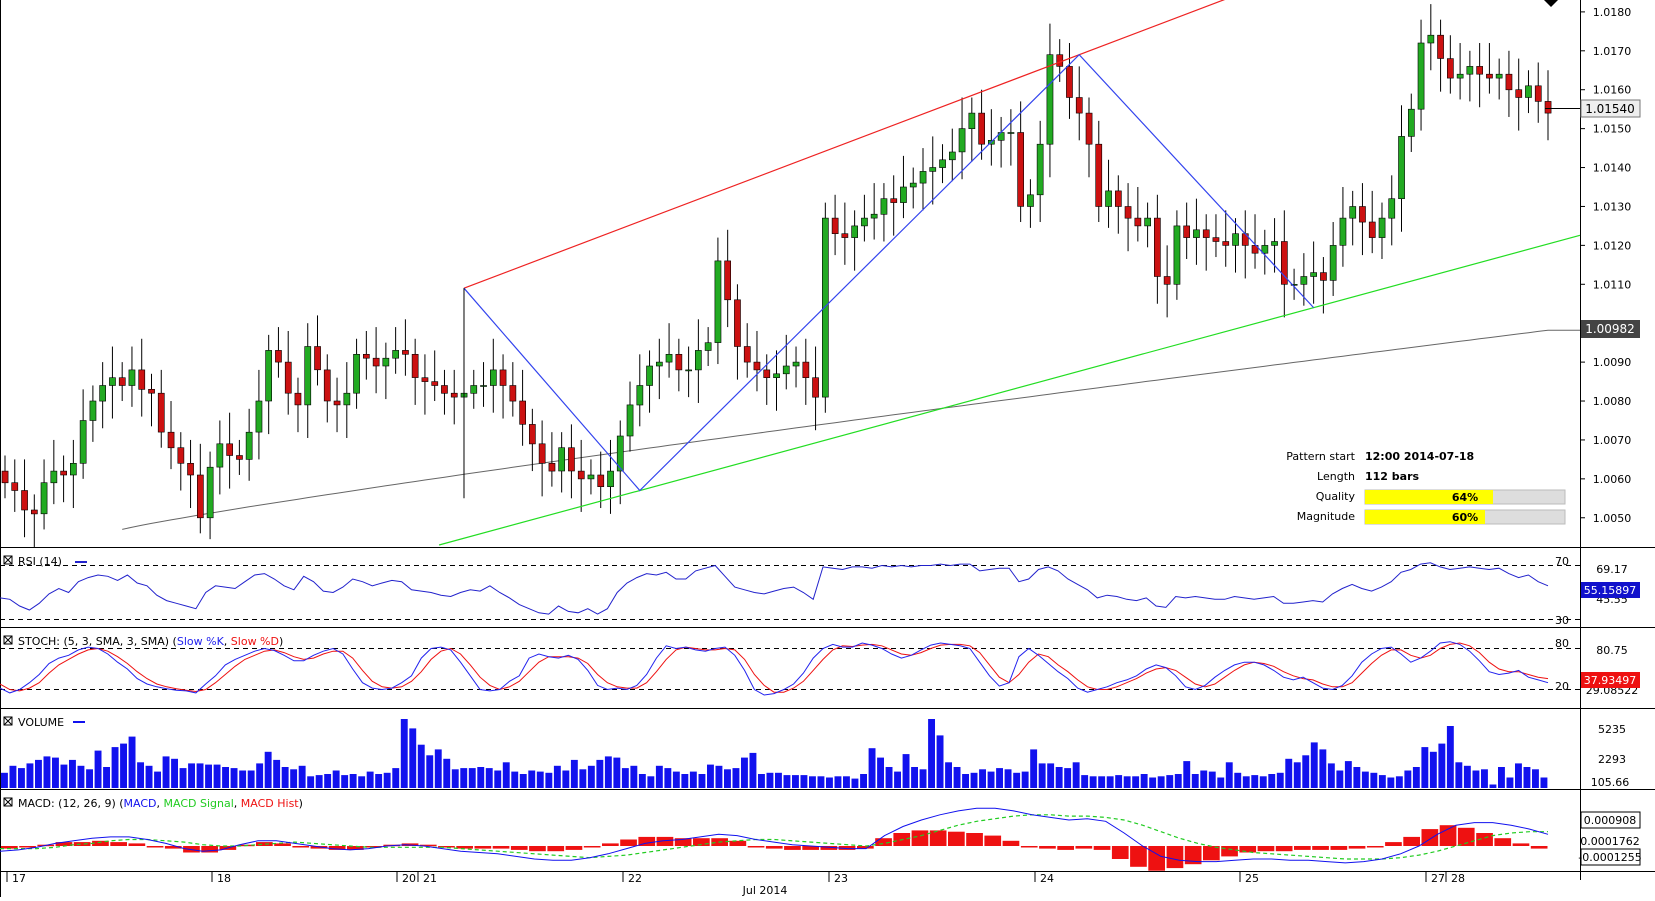  What do you see at coordinates (1610, 329) in the screenshot?
I see `ma-price-label: 1.00982` at bounding box center [1610, 329].